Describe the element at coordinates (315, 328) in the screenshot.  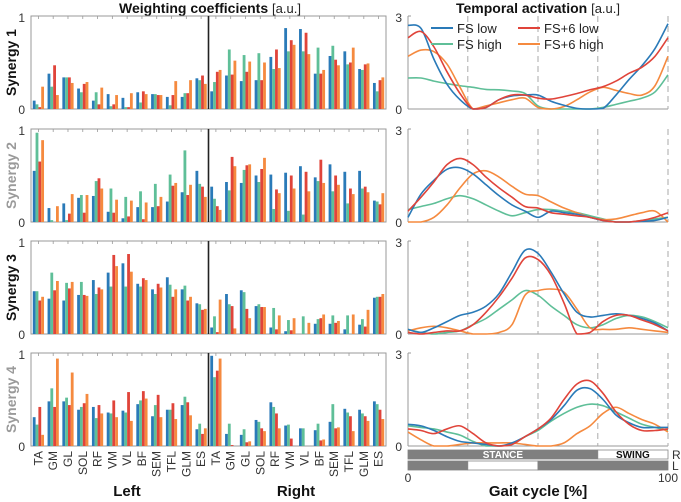
I see `bar-right-bf-fs-low` at that location.